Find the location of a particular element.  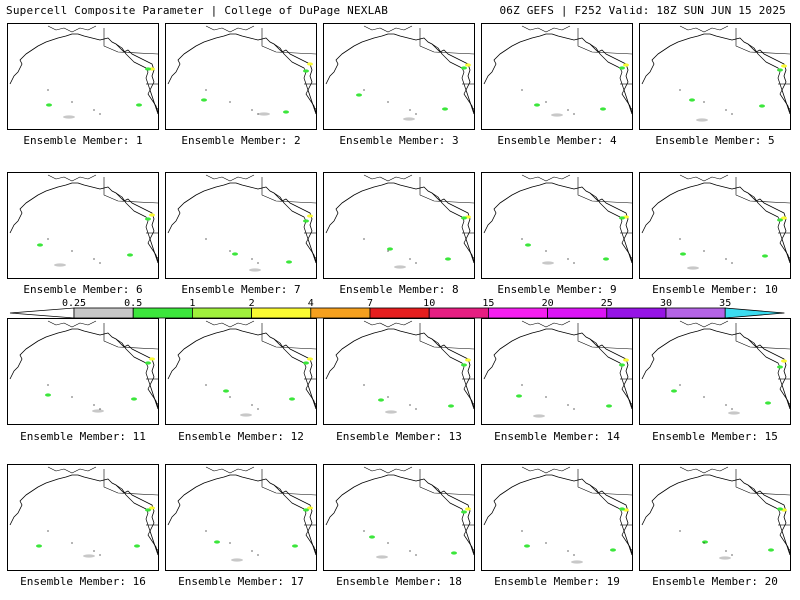

ensemble-caption: Ensemble Member: 9 is located at coordinates (557, 289).